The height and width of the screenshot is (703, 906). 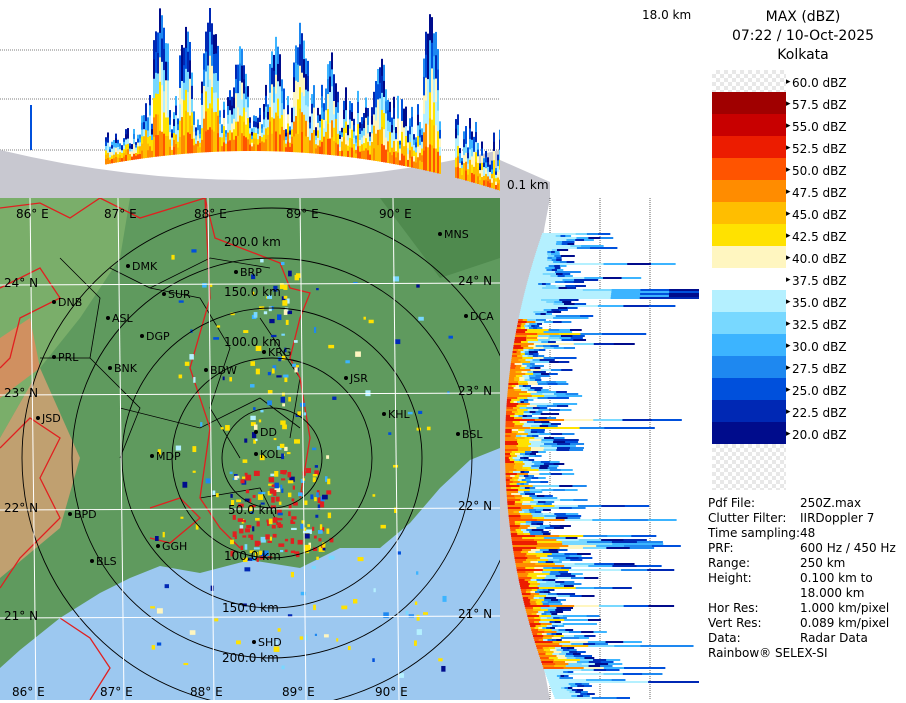 I want to click on city-label: SHD, so click(x=270, y=642).